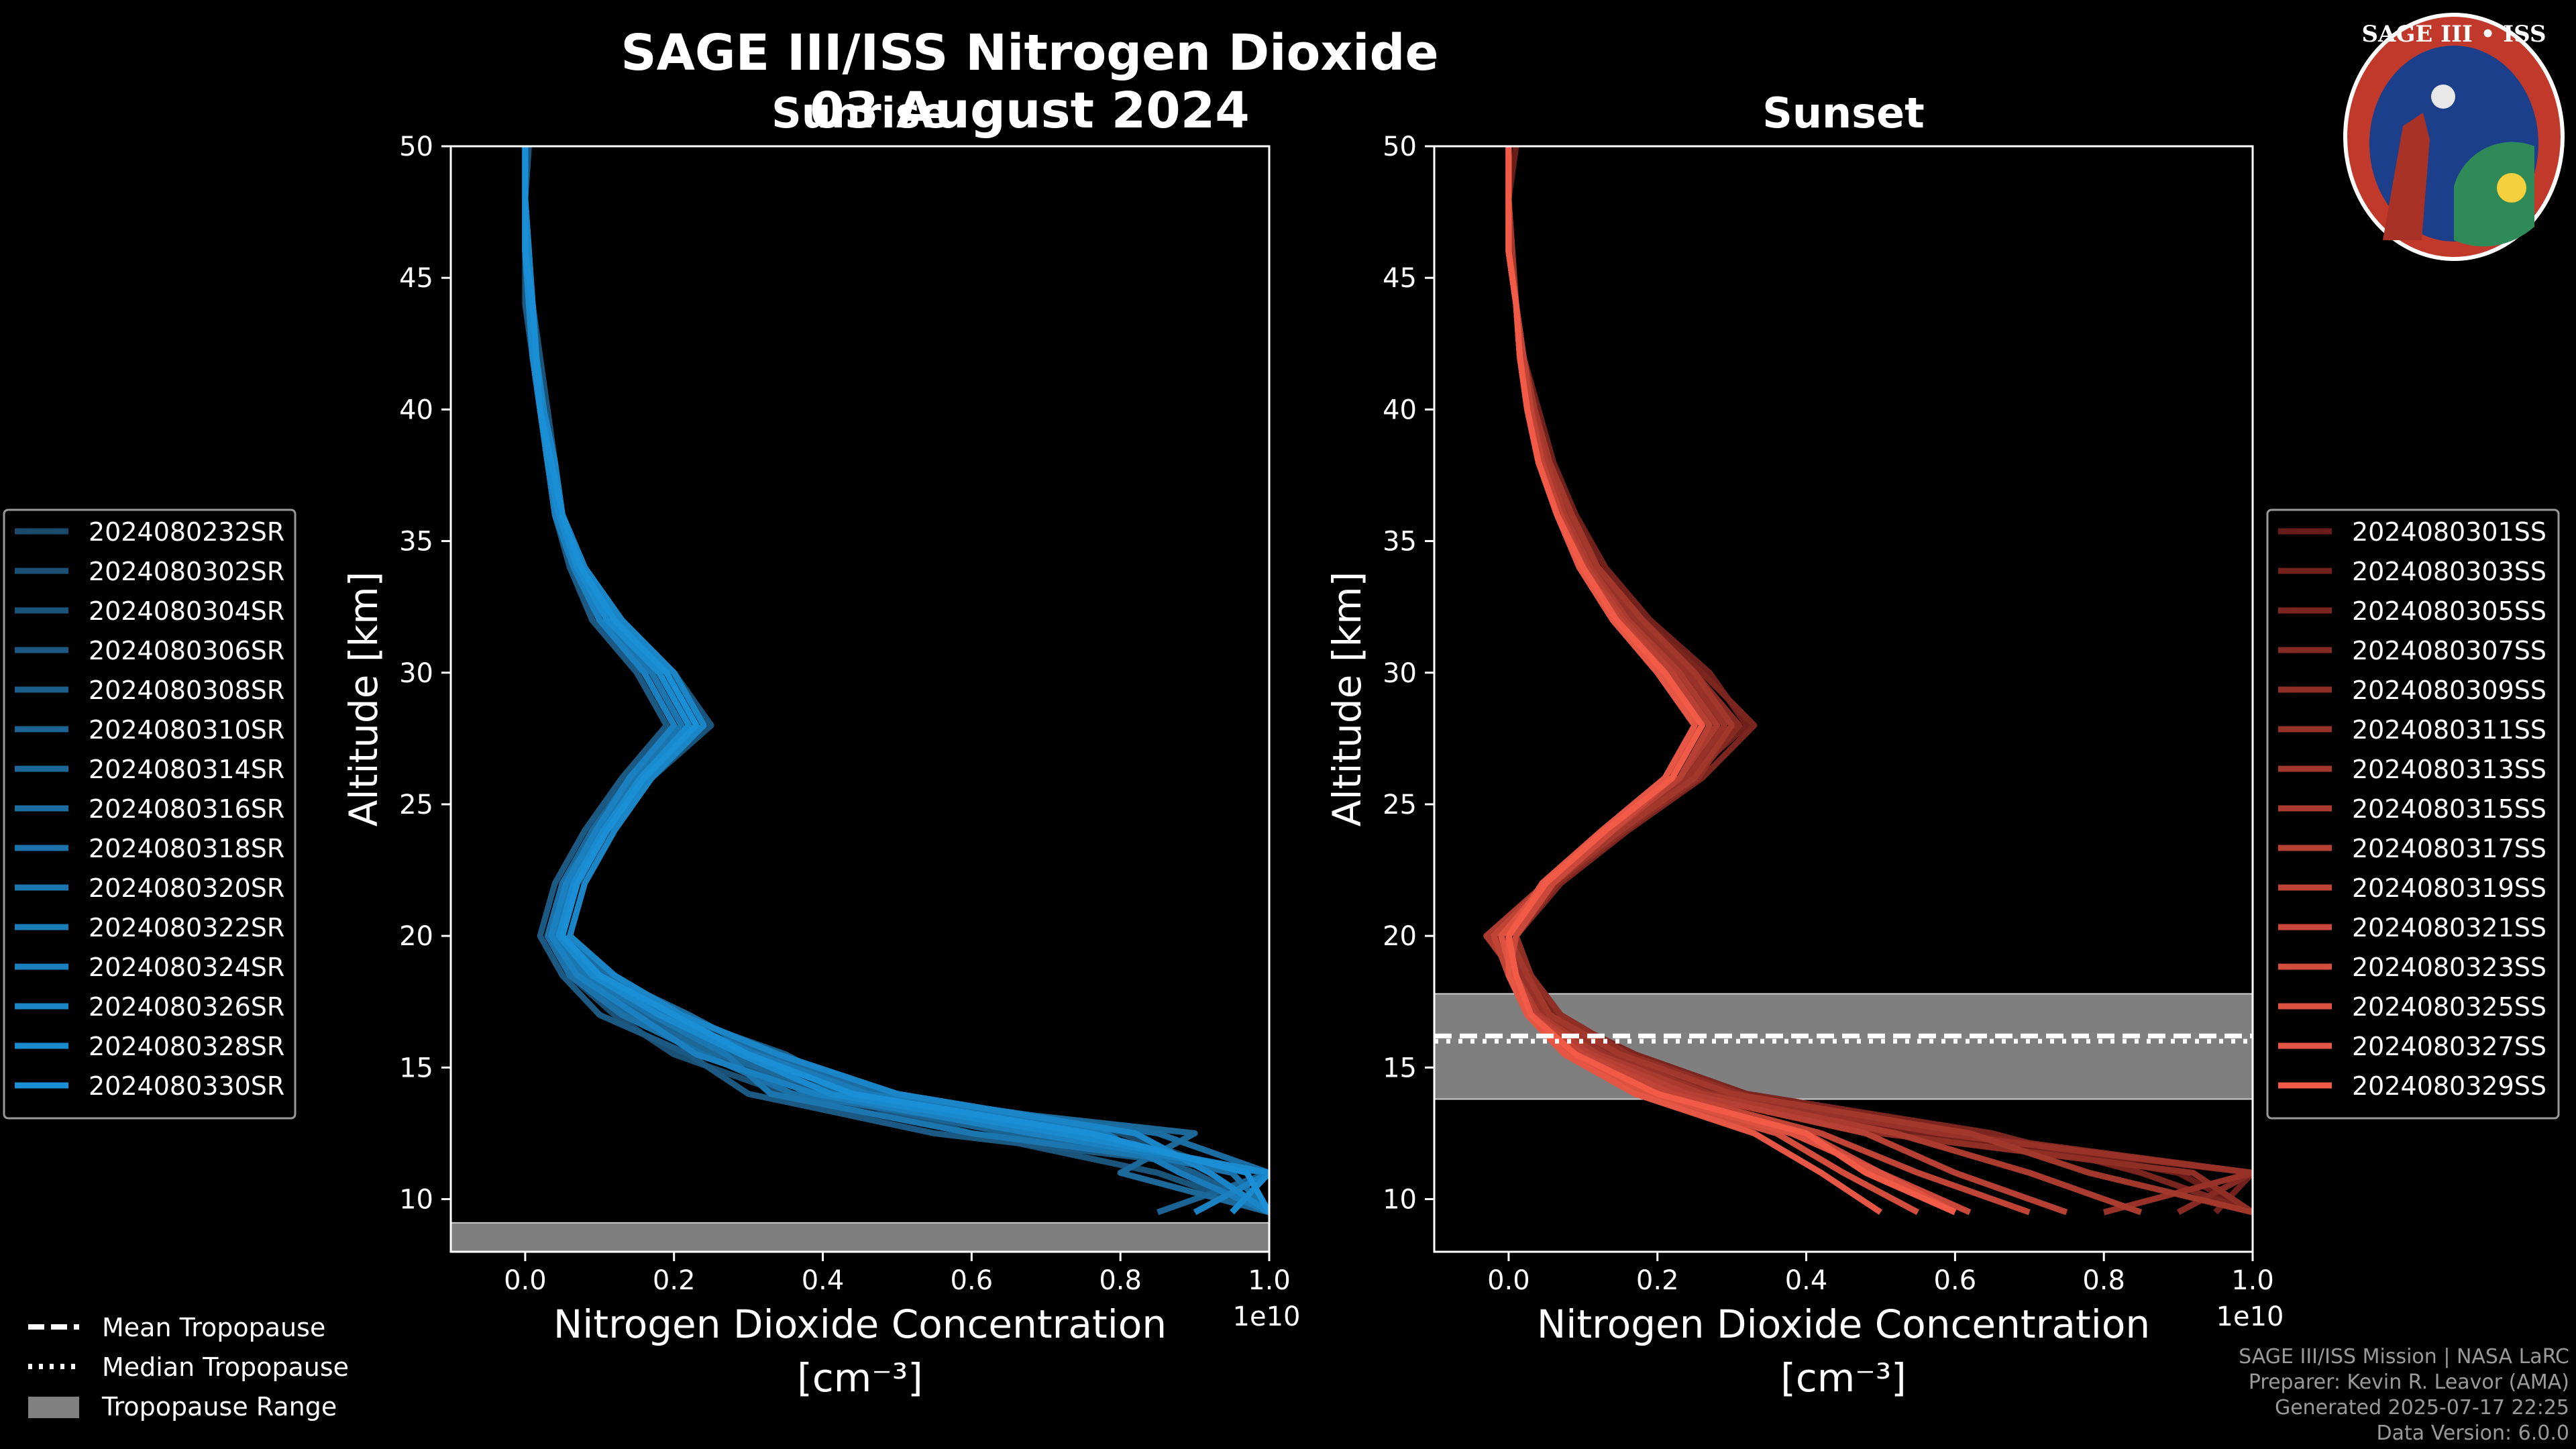 The height and width of the screenshot is (1449, 2576). I want to click on figure-title: SAGE III/ISS Nitrogen Dioxide, so click(1029, 53).